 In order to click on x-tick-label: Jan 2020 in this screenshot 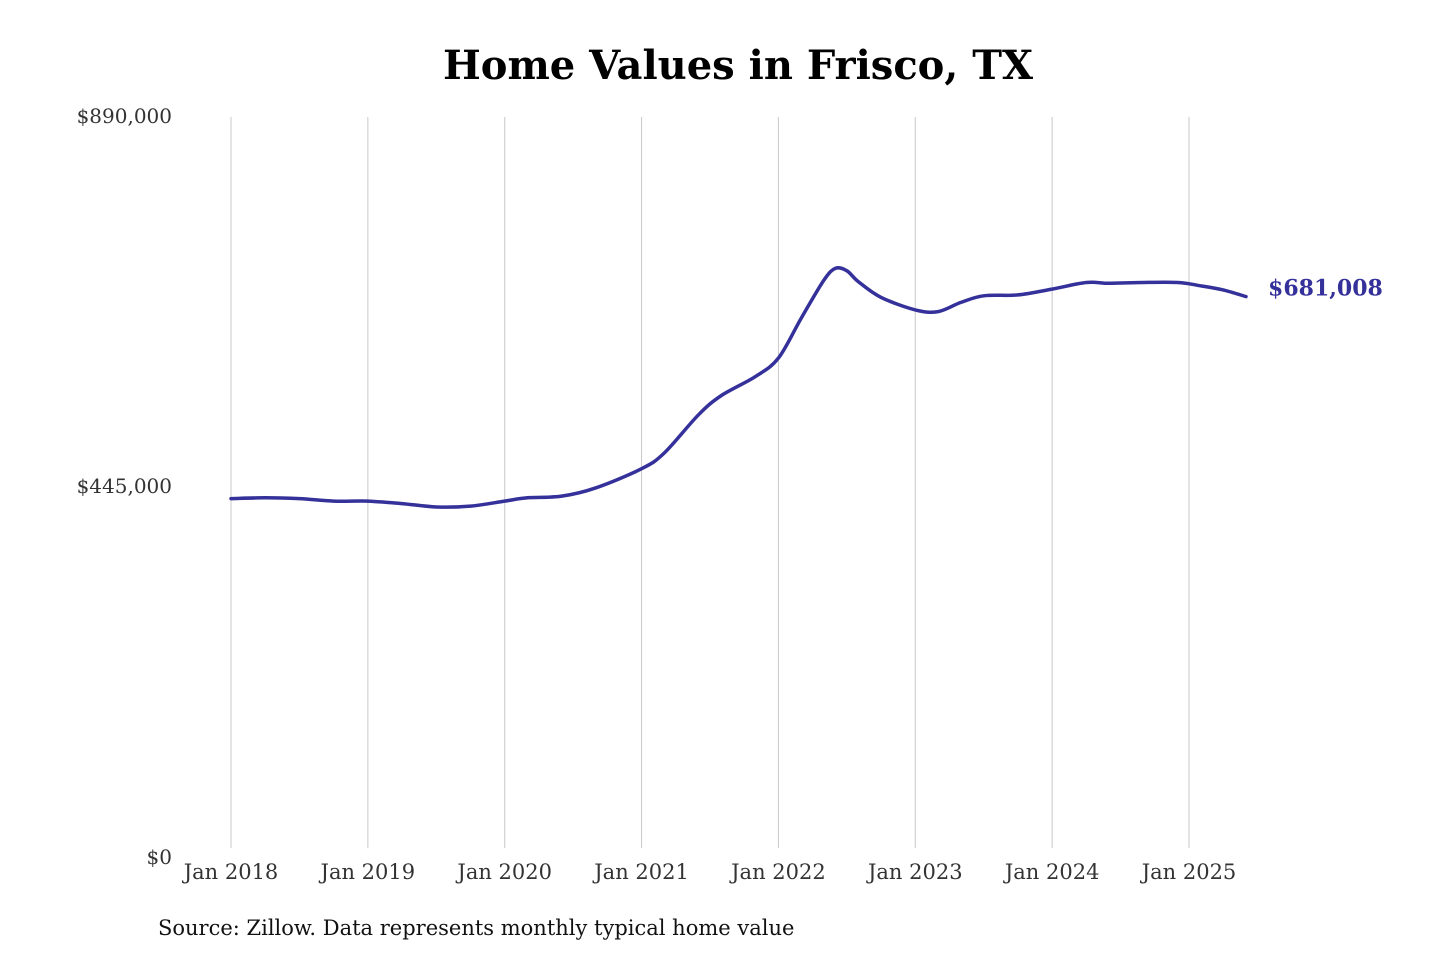, I will do `click(503, 872)`.